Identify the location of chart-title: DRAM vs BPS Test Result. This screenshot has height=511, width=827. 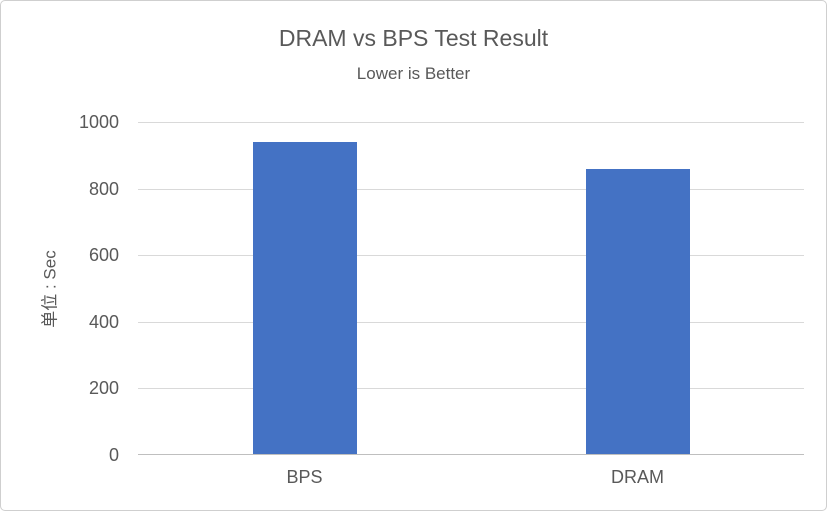
(413, 38).